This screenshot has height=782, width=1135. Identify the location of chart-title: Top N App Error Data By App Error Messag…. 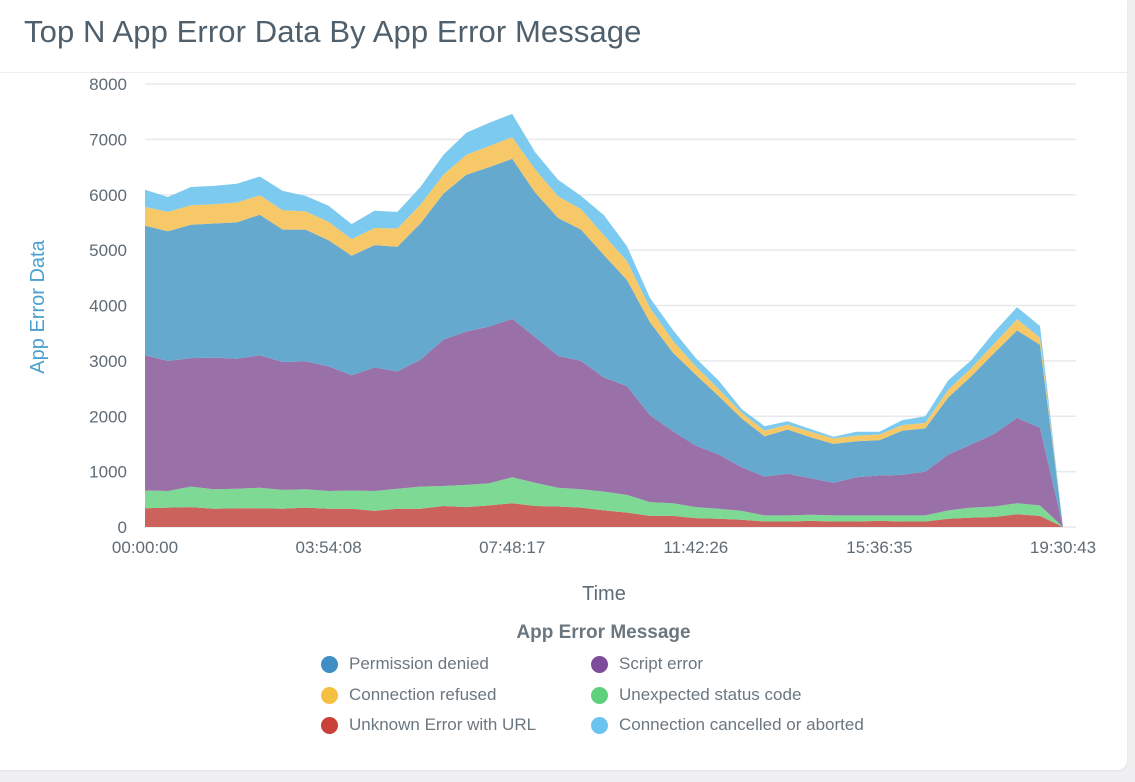
(333, 31).